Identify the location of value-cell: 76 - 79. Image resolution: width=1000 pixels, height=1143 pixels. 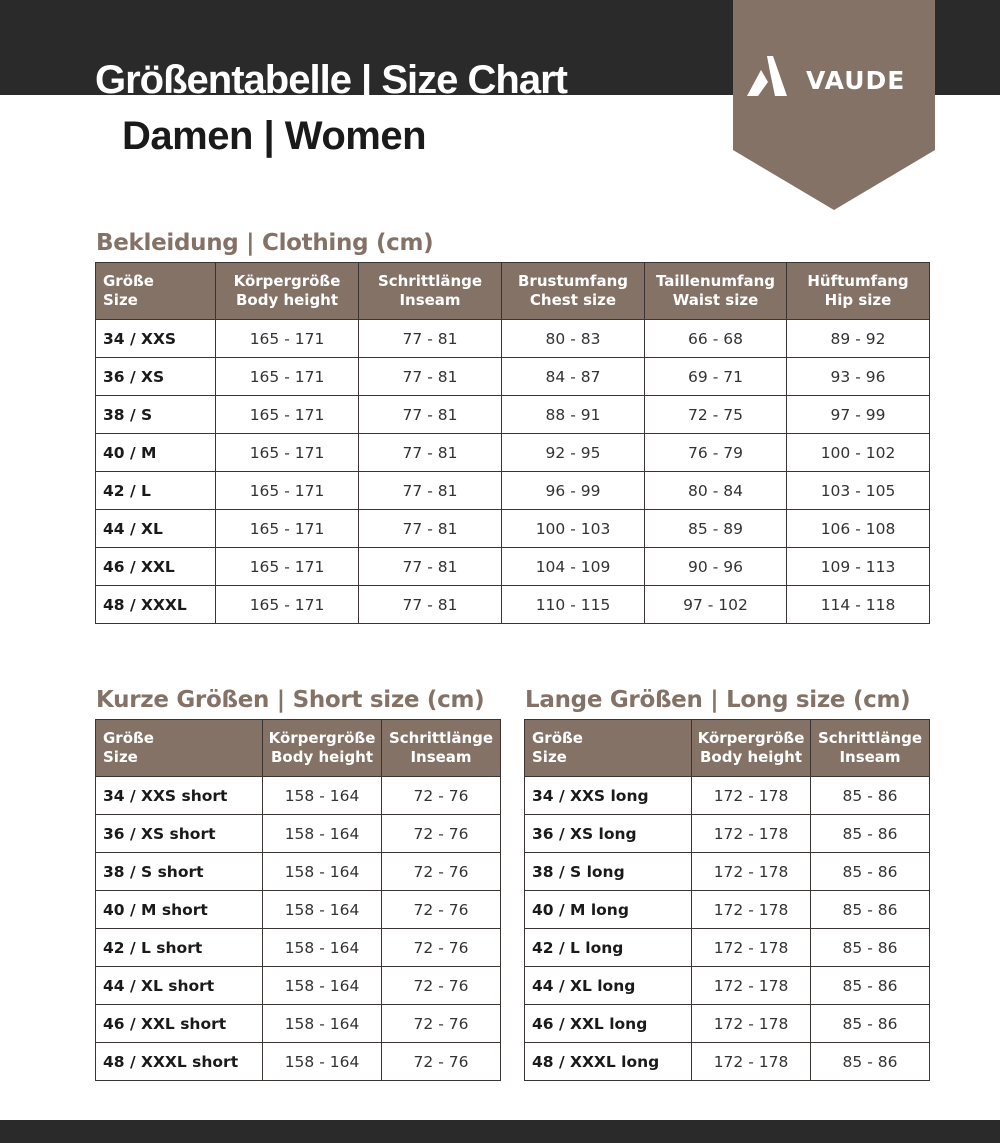
(715, 452).